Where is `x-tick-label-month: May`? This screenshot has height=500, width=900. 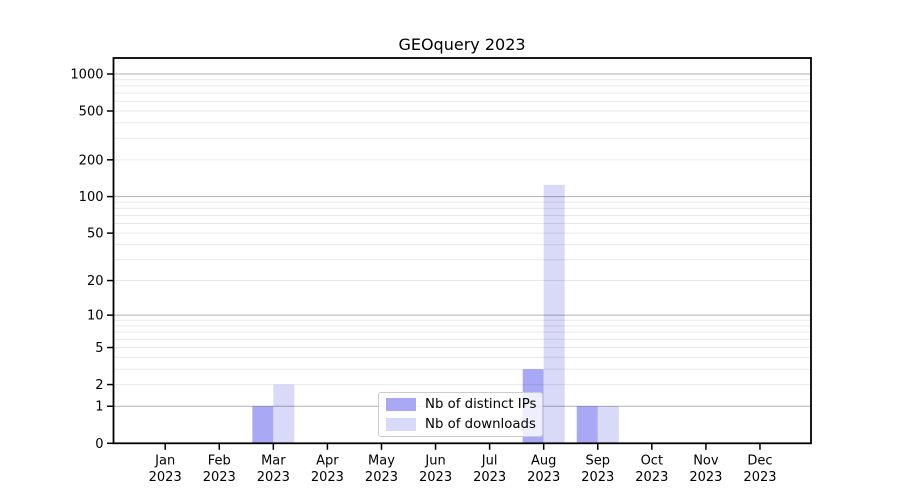 x-tick-label-month: May is located at coordinates (381, 461).